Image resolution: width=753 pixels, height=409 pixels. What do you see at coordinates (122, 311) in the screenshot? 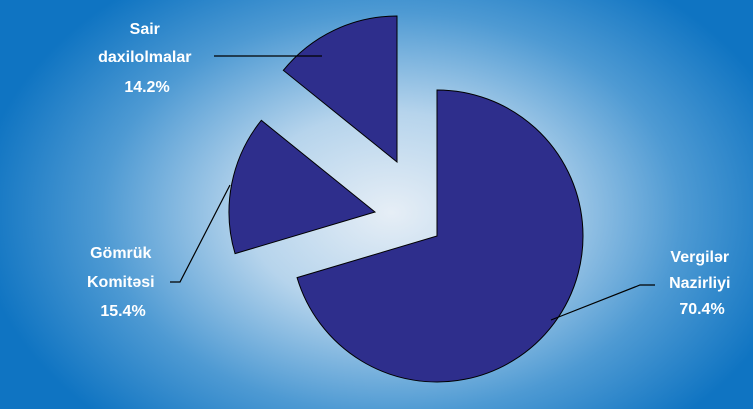
I see `slice-value-label: 15.4%` at bounding box center [122, 311].